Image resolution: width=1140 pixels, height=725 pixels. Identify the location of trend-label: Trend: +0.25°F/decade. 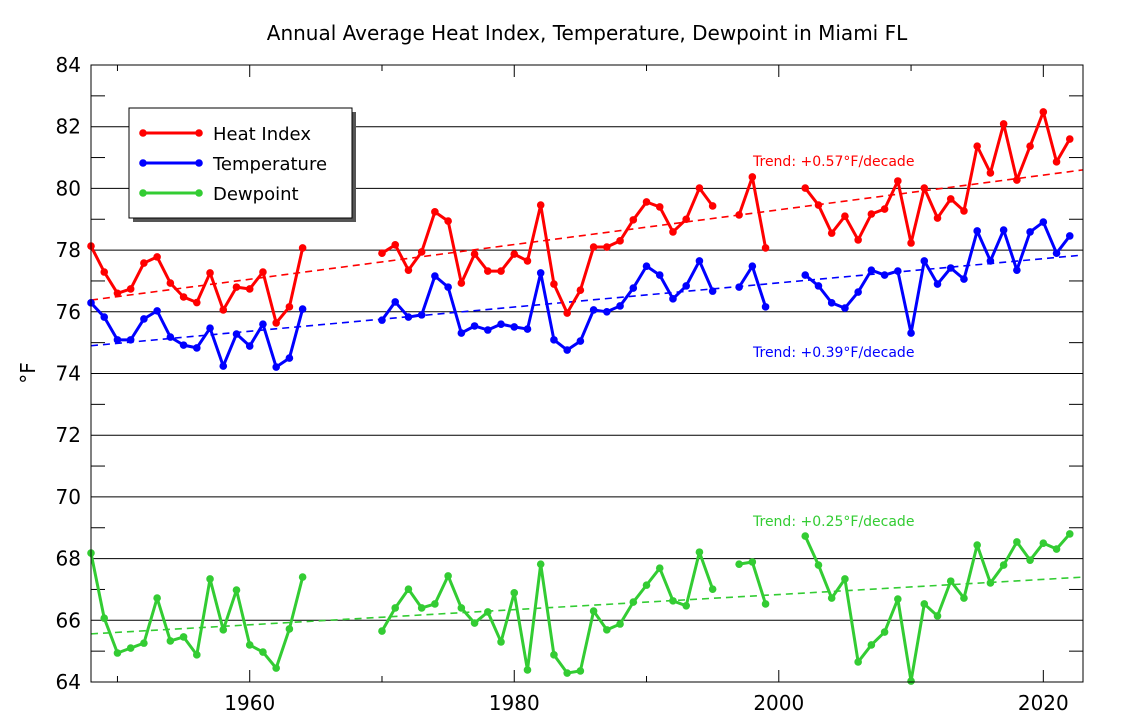
(833, 522).